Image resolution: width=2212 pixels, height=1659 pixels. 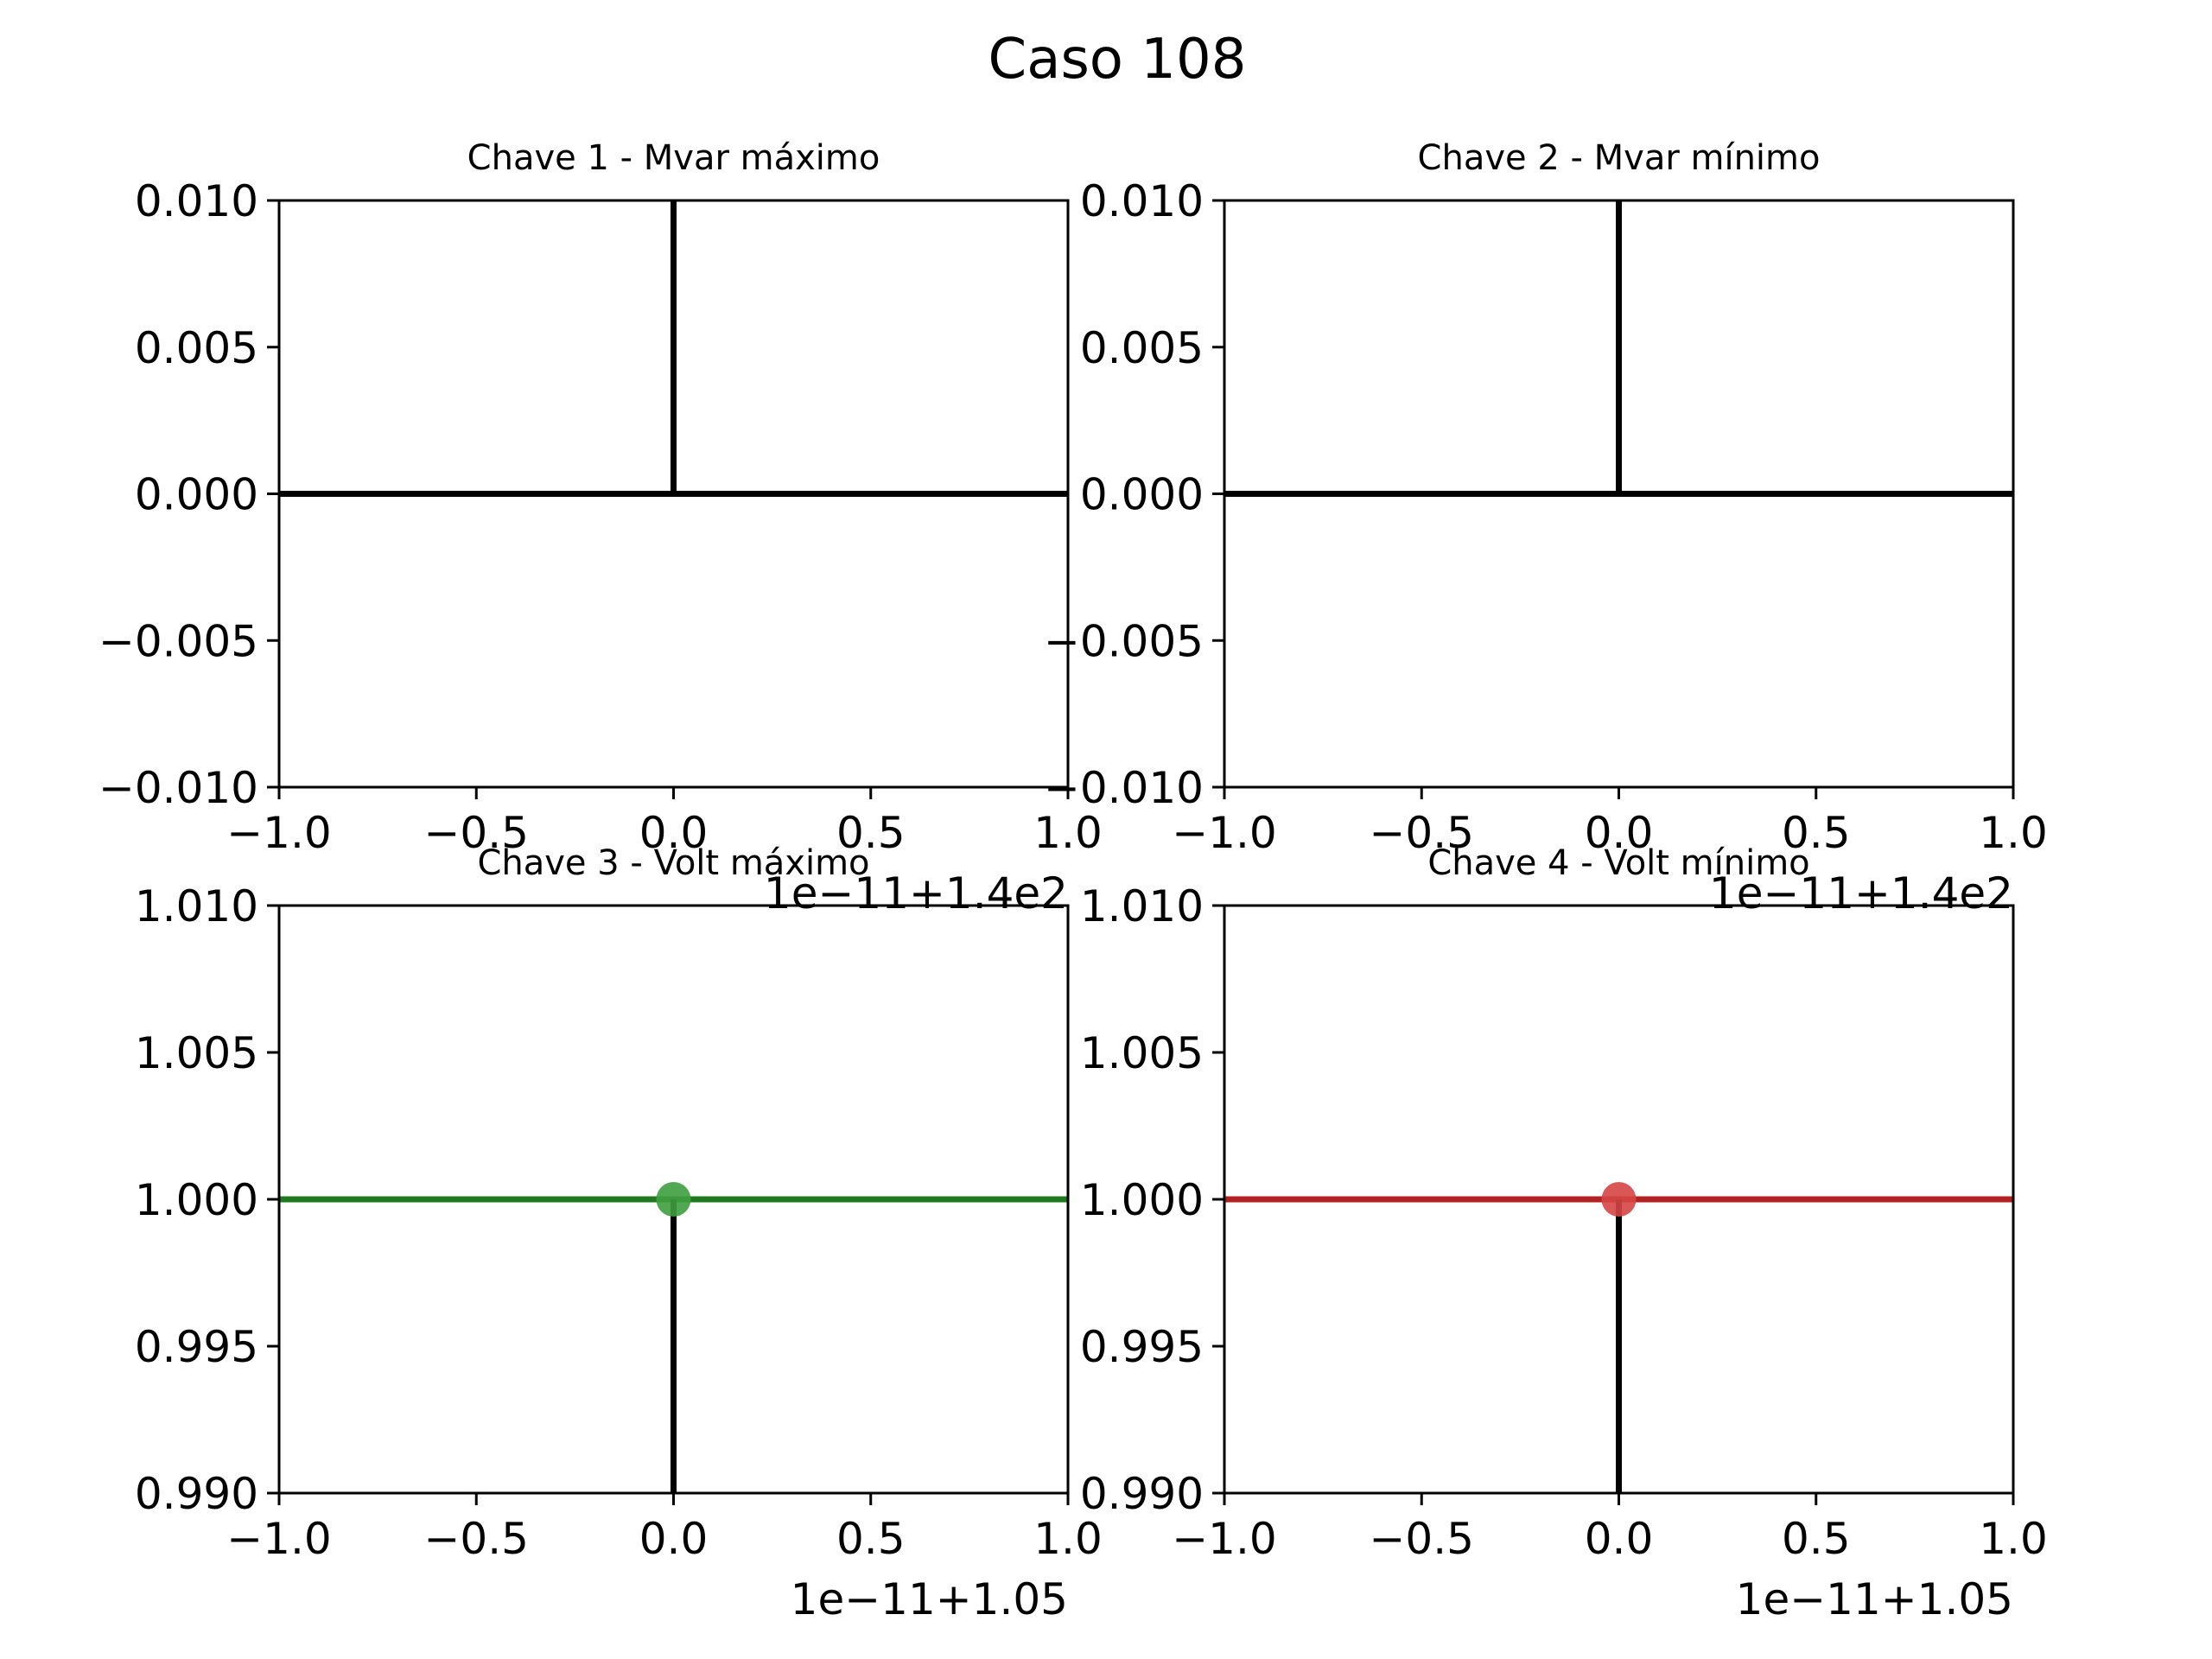 What do you see at coordinates (673, 863) in the screenshot?
I see `subplot-title: Chave 3 - Volt máximo` at bounding box center [673, 863].